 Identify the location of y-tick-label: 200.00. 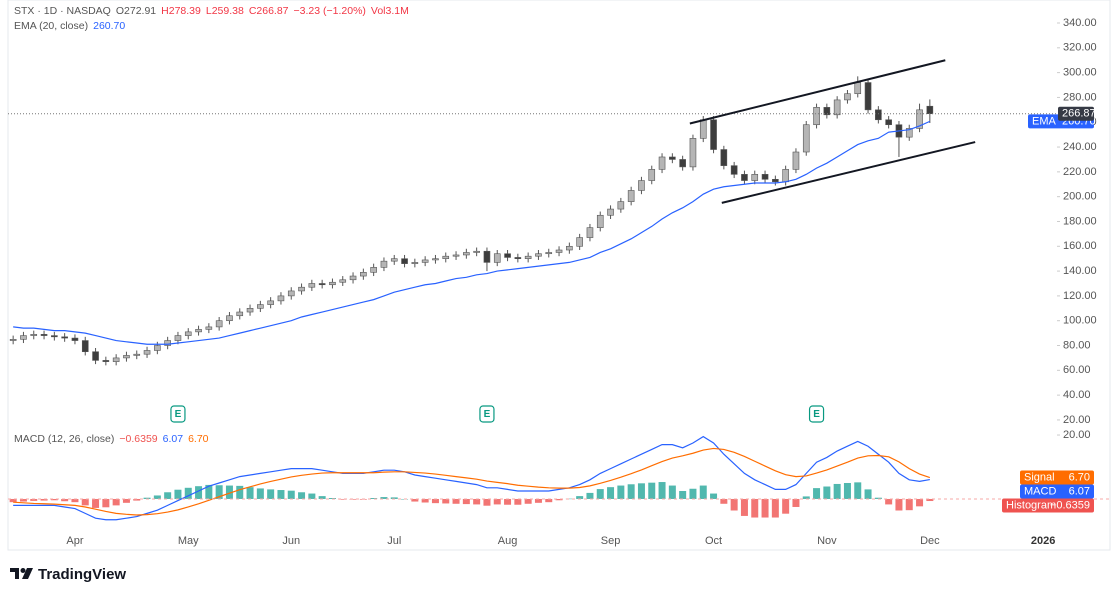
(1080, 197).